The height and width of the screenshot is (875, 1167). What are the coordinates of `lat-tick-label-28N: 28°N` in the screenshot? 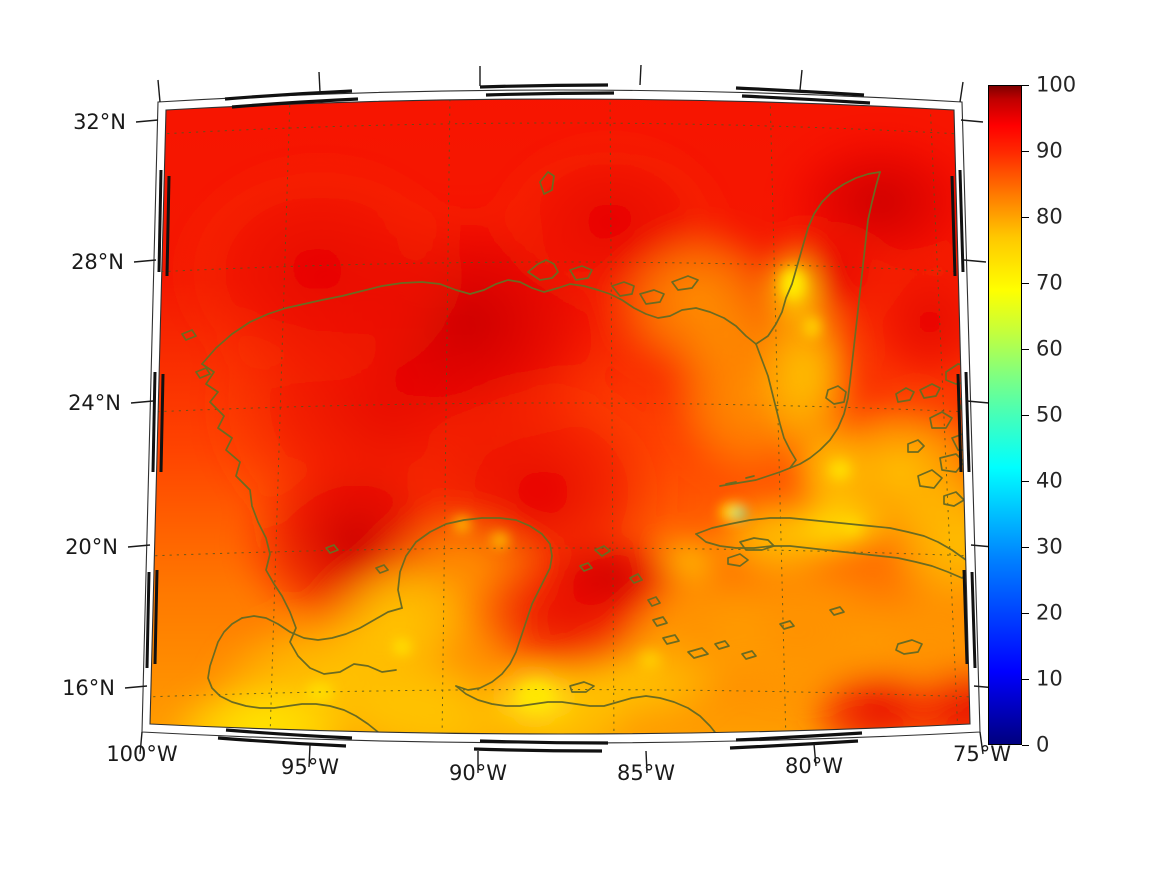 It's located at (97, 262).